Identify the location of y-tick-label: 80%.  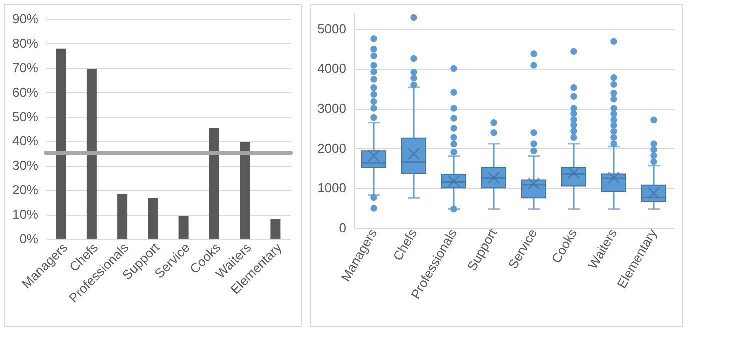
(25, 43).